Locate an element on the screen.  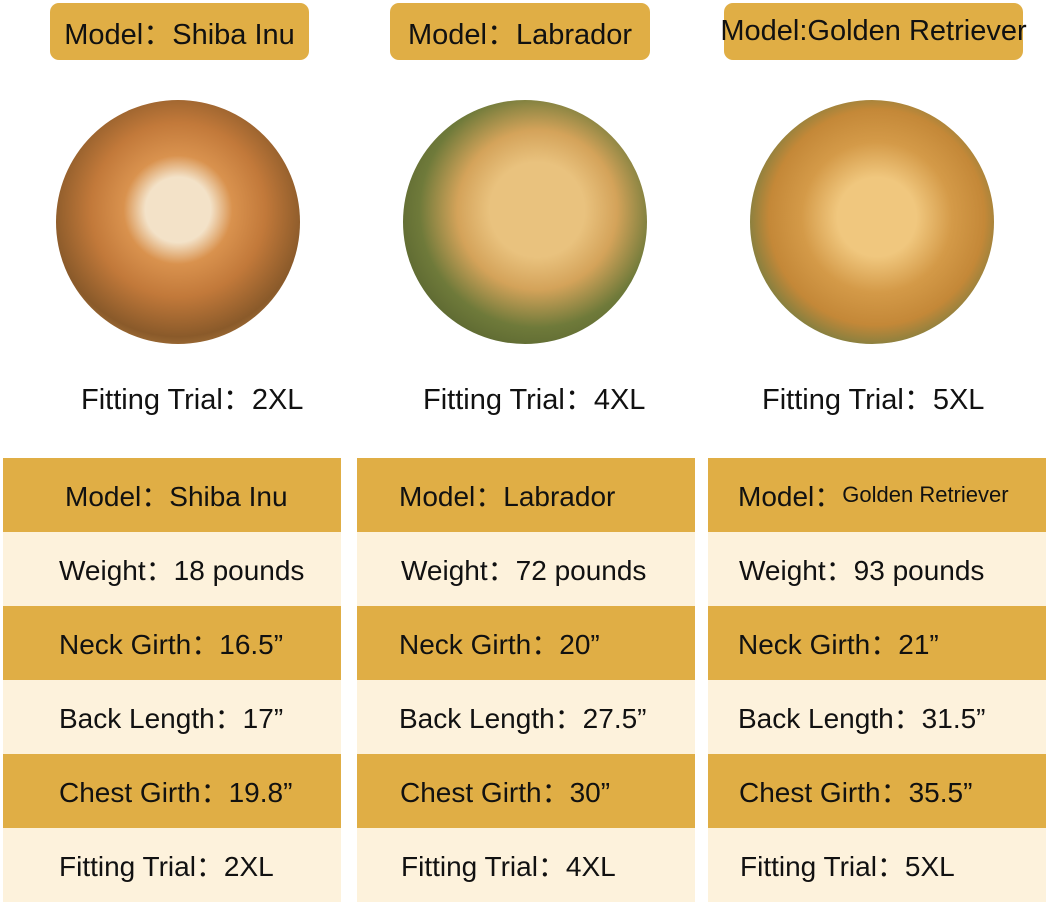
table-row-chest-girth: Chest Girth：30” is located at coordinates (526, 791).